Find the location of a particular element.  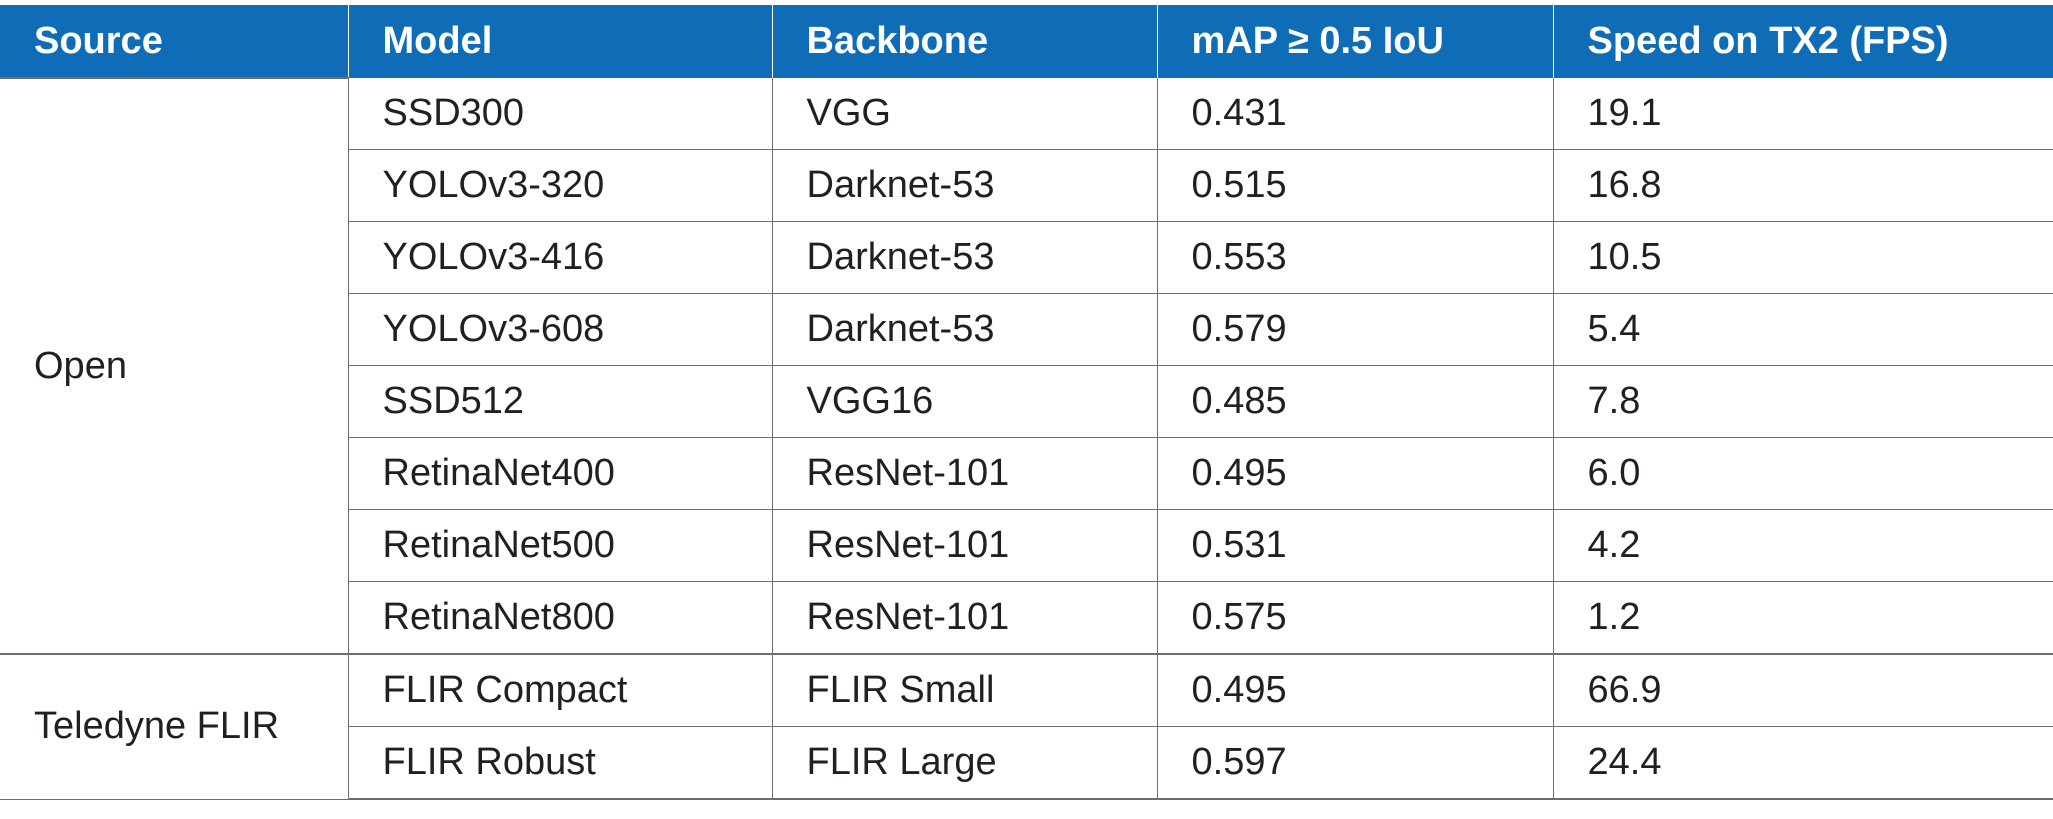

model-cell: FLIR Robust is located at coordinates (559, 763).